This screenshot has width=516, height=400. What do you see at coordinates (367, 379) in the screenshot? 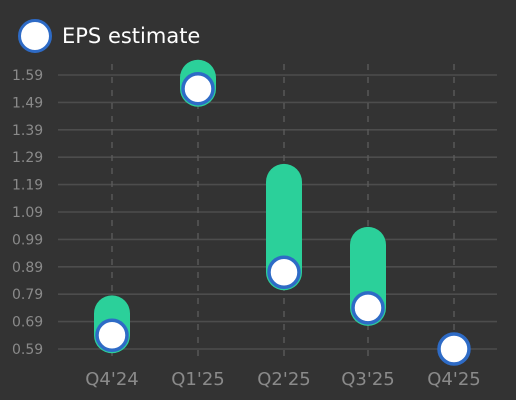
I see `x-tick-label: Q3'25` at bounding box center [367, 379].